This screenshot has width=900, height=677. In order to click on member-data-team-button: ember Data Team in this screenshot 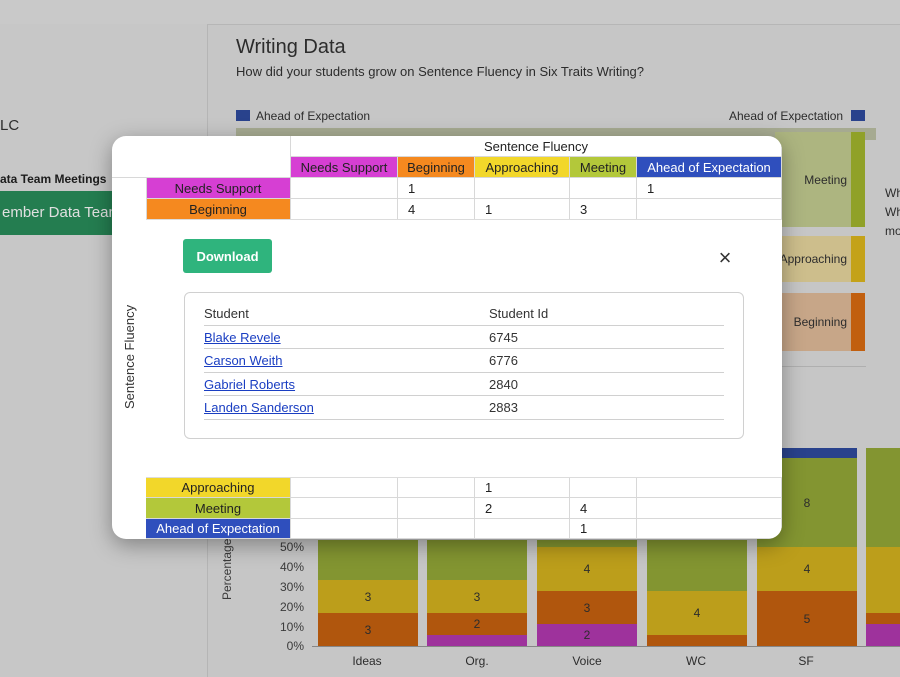, I will do `click(66, 213)`.